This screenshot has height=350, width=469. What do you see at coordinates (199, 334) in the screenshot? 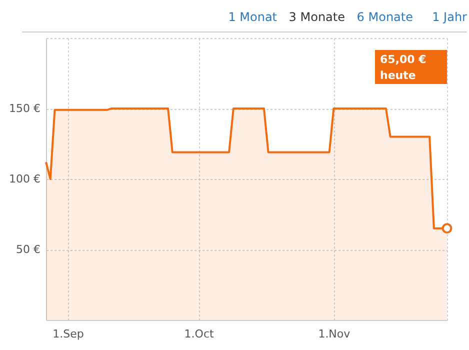
I see `x-tick-label: 1.Oct` at bounding box center [199, 334].